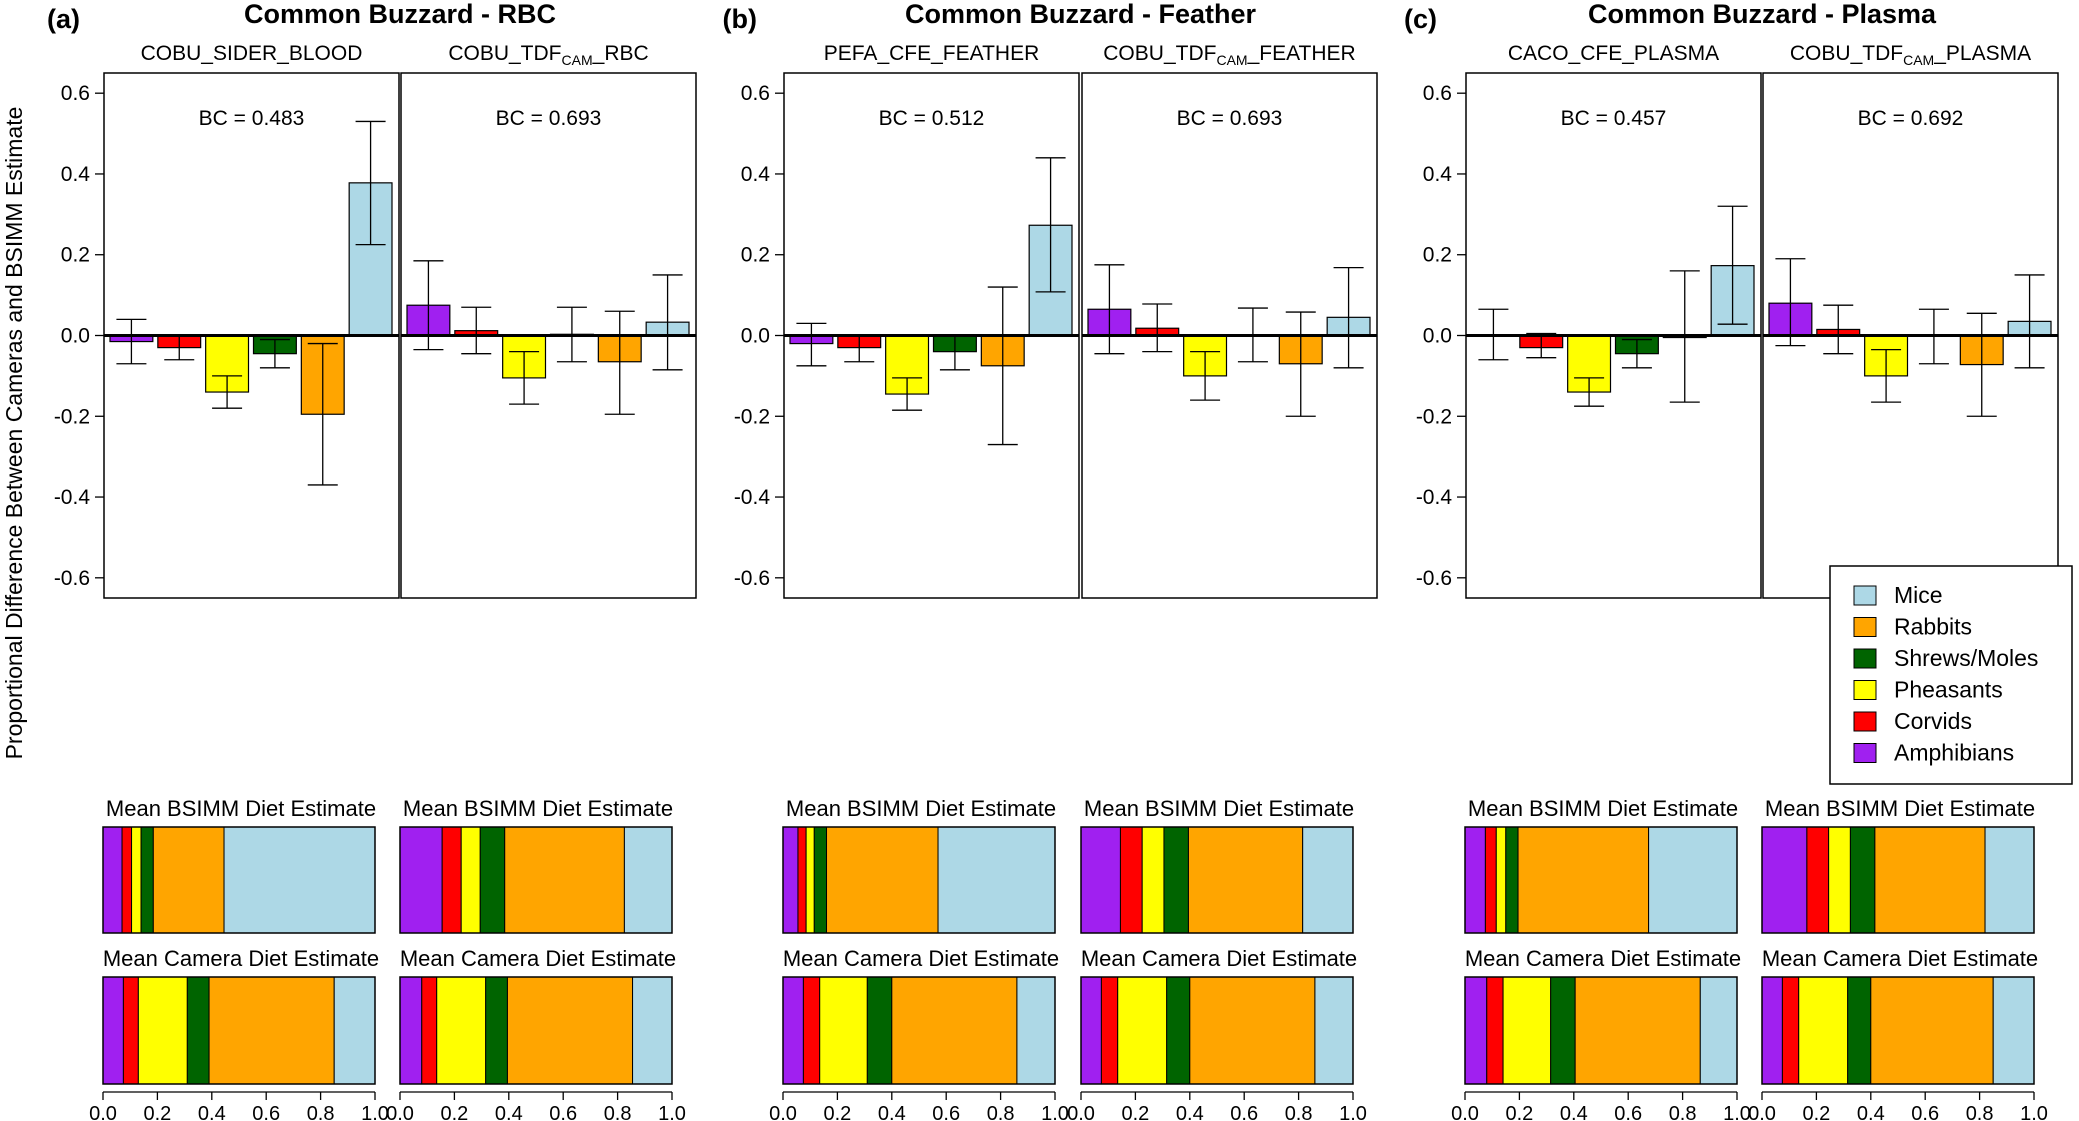 Image resolution: width=2079 pixels, height=1121 pixels. I want to click on y-tick-label: -0.6, so click(1434, 578).